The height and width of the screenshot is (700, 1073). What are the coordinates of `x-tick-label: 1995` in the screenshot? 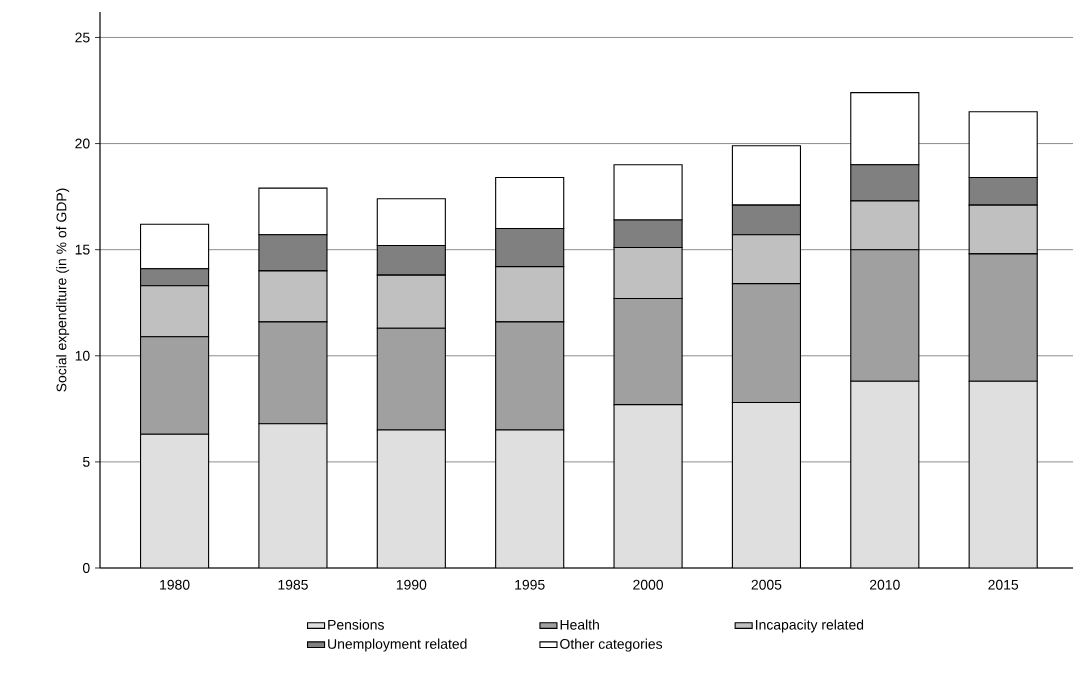 It's located at (530, 584).